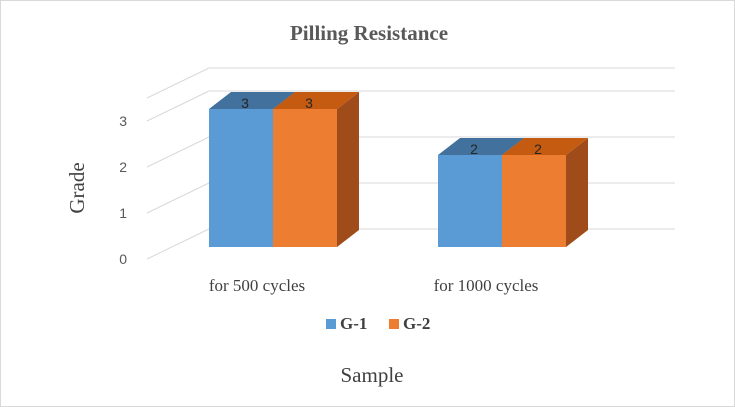 Image resolution: width=735 pixels, height=407 pixels. What do you see at coordinates (374, 285) in the screenshot?
I see `x-axis-categories: for 500 cycles for 1000 cycles` at bounding box center [374, 285].